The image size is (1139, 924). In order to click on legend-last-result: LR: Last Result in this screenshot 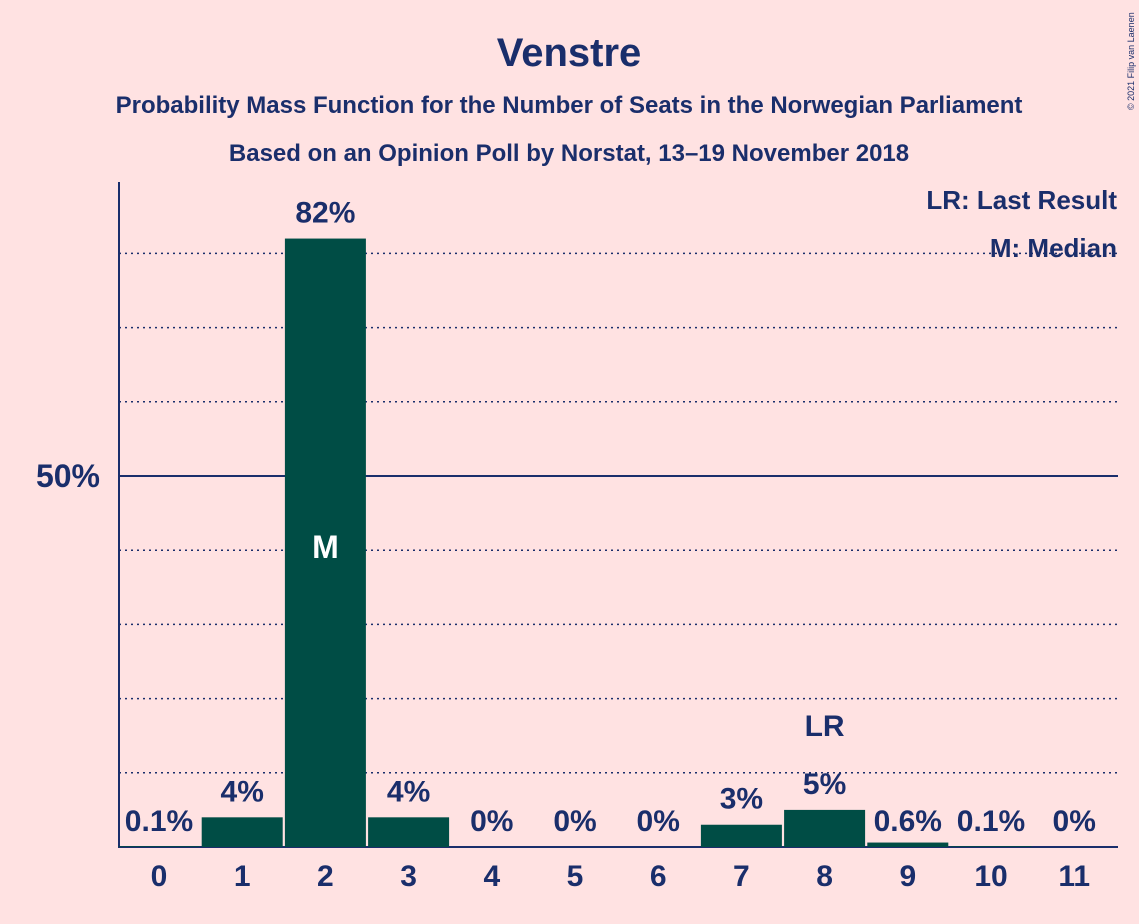, I will do `click(1021, 200)`.